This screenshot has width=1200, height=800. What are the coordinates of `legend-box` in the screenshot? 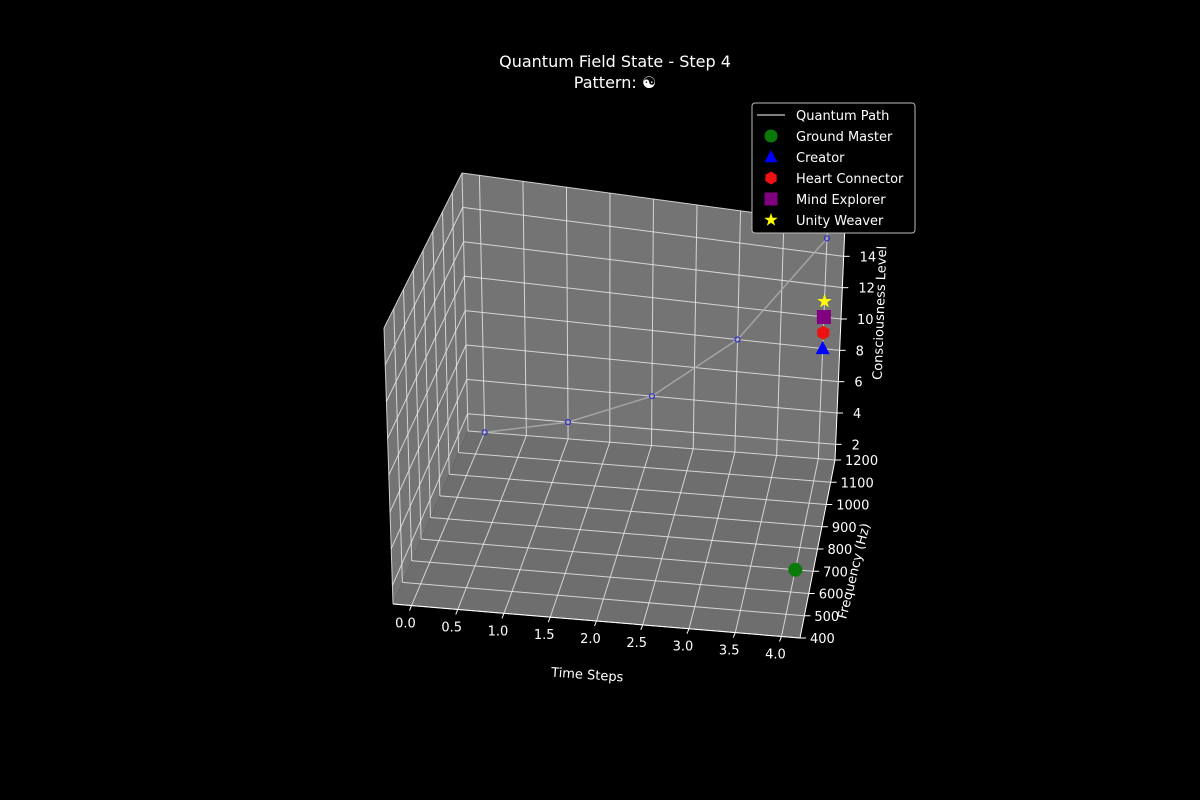 It's located at (833, 168).